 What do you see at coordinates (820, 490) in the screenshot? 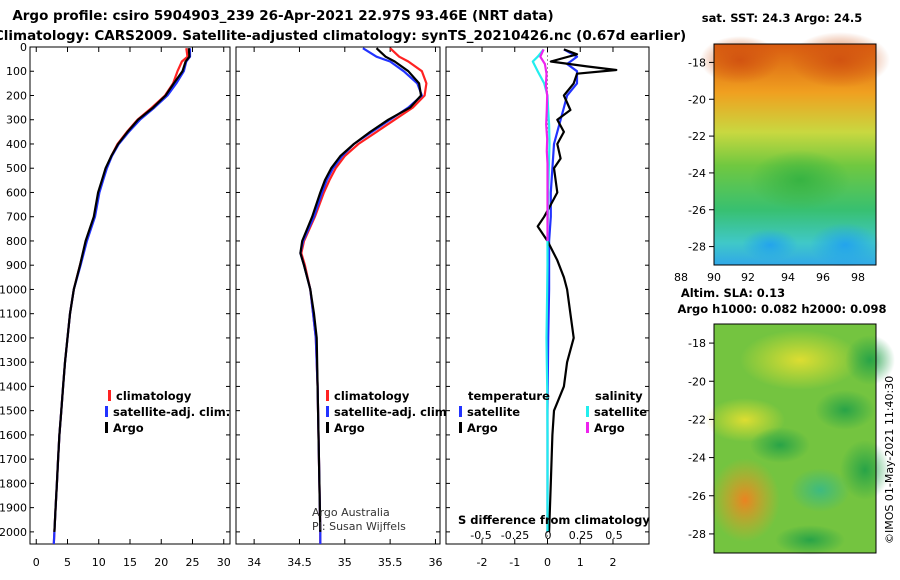
I see `sla-cyan-patch` at bounding box center [820, 490].